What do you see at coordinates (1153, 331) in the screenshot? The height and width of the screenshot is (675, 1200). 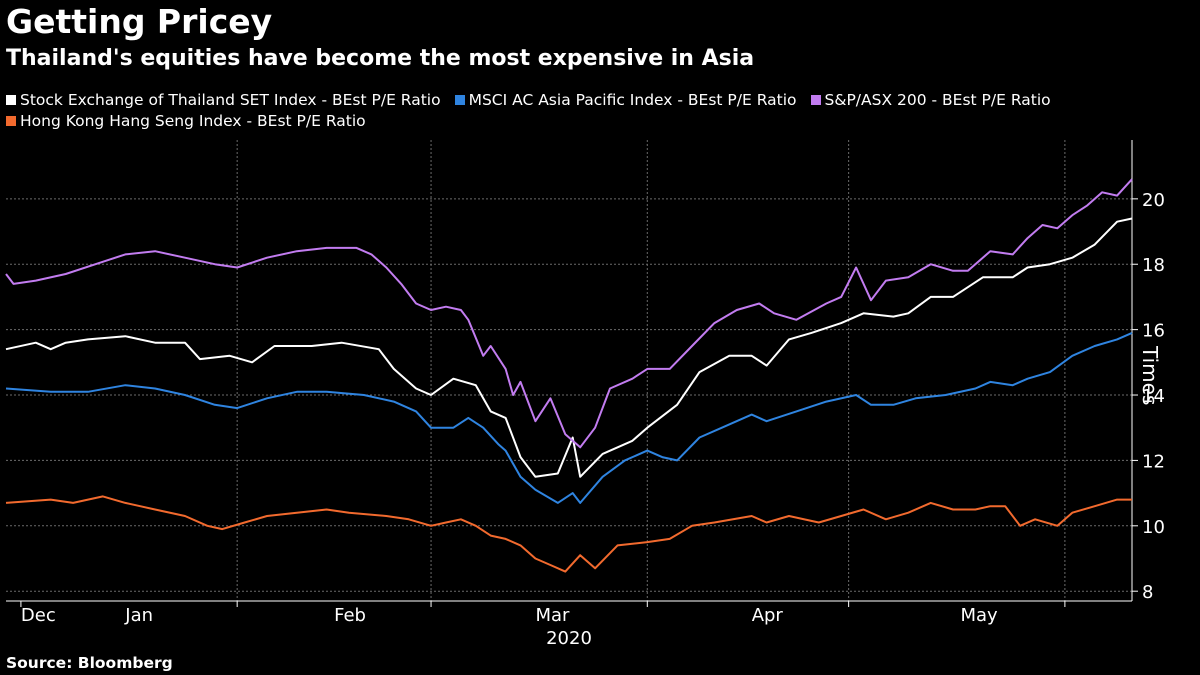 I see `y-tick-label-16: 16` at bounding box center [1153, 331].